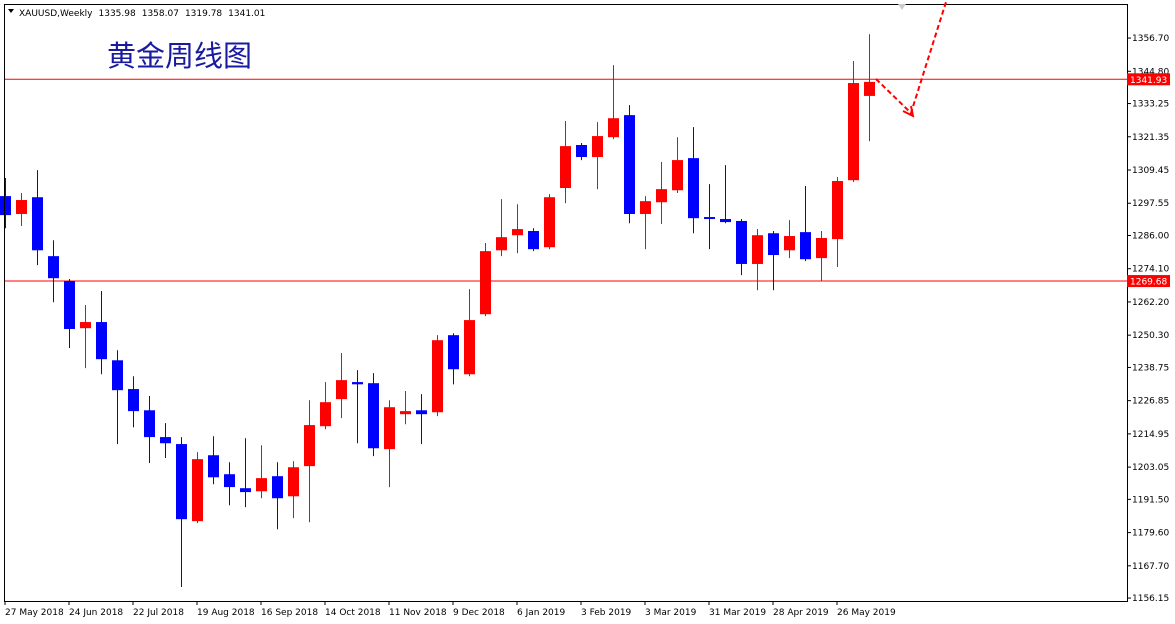 The height and width of the screenshot is (624, 1175). What do you see at coordinates (1150, 39) in the screenshot?
I see `y-tick-label: 1356.70` at bounding box center [1150, 39].